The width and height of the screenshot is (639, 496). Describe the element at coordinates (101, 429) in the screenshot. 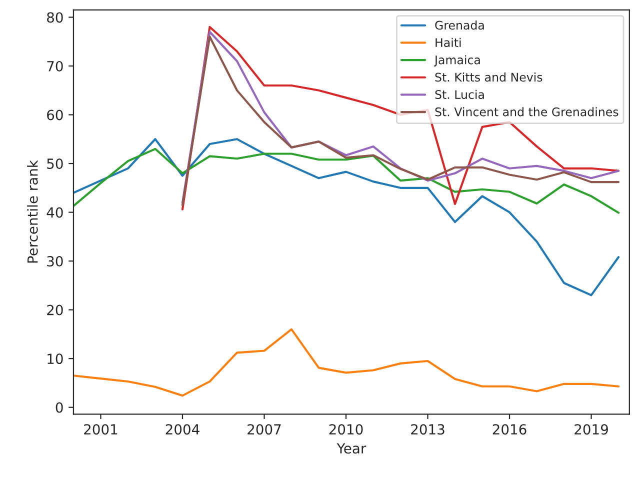

I see `x-tick-label: 2001` at that location.